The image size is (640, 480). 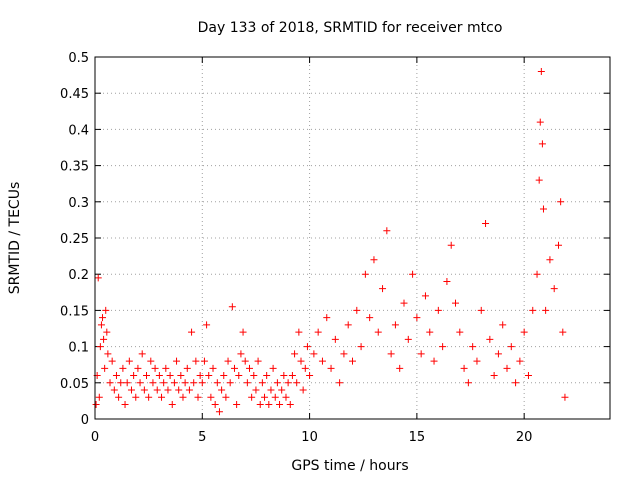 I want to click on x-tick-label: 15, so click(x=417, y=437).